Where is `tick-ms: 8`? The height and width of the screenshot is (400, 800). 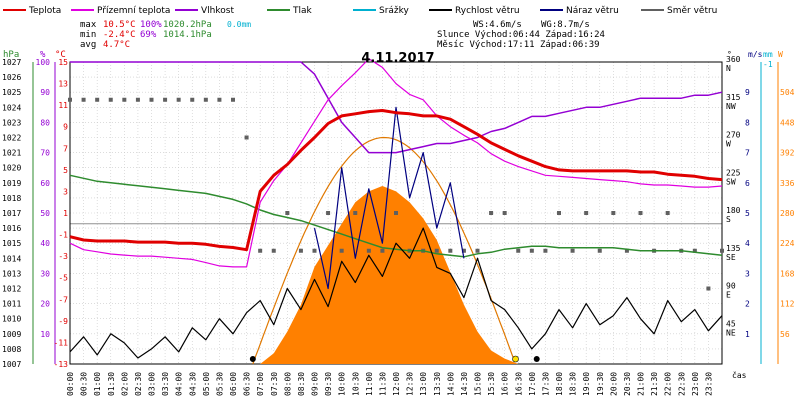 tick-ms: 8 is located at coordinates (747, 122).